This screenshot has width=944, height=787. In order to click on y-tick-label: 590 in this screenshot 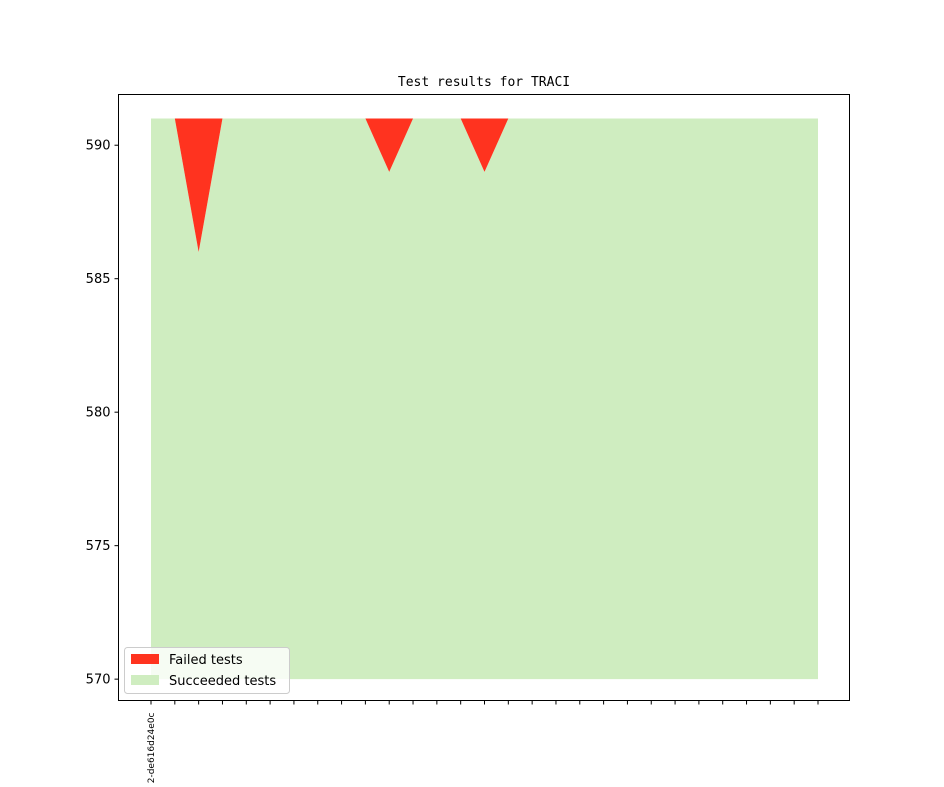, I will do `click(98, 146)`.